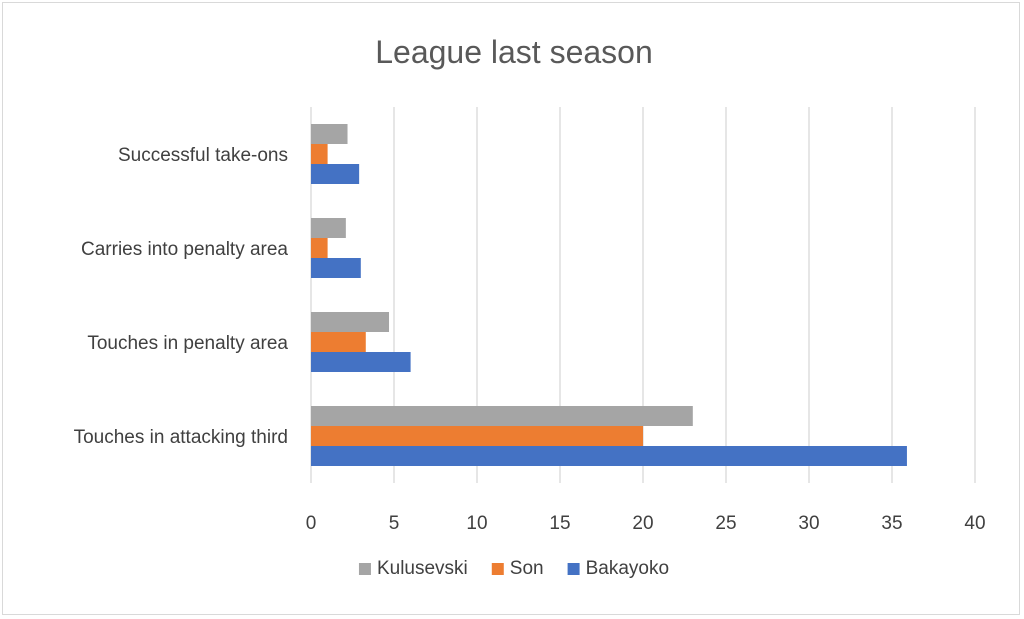  I want to click on legend-label-bakayoko: Bakayoko, so click(627, 568).